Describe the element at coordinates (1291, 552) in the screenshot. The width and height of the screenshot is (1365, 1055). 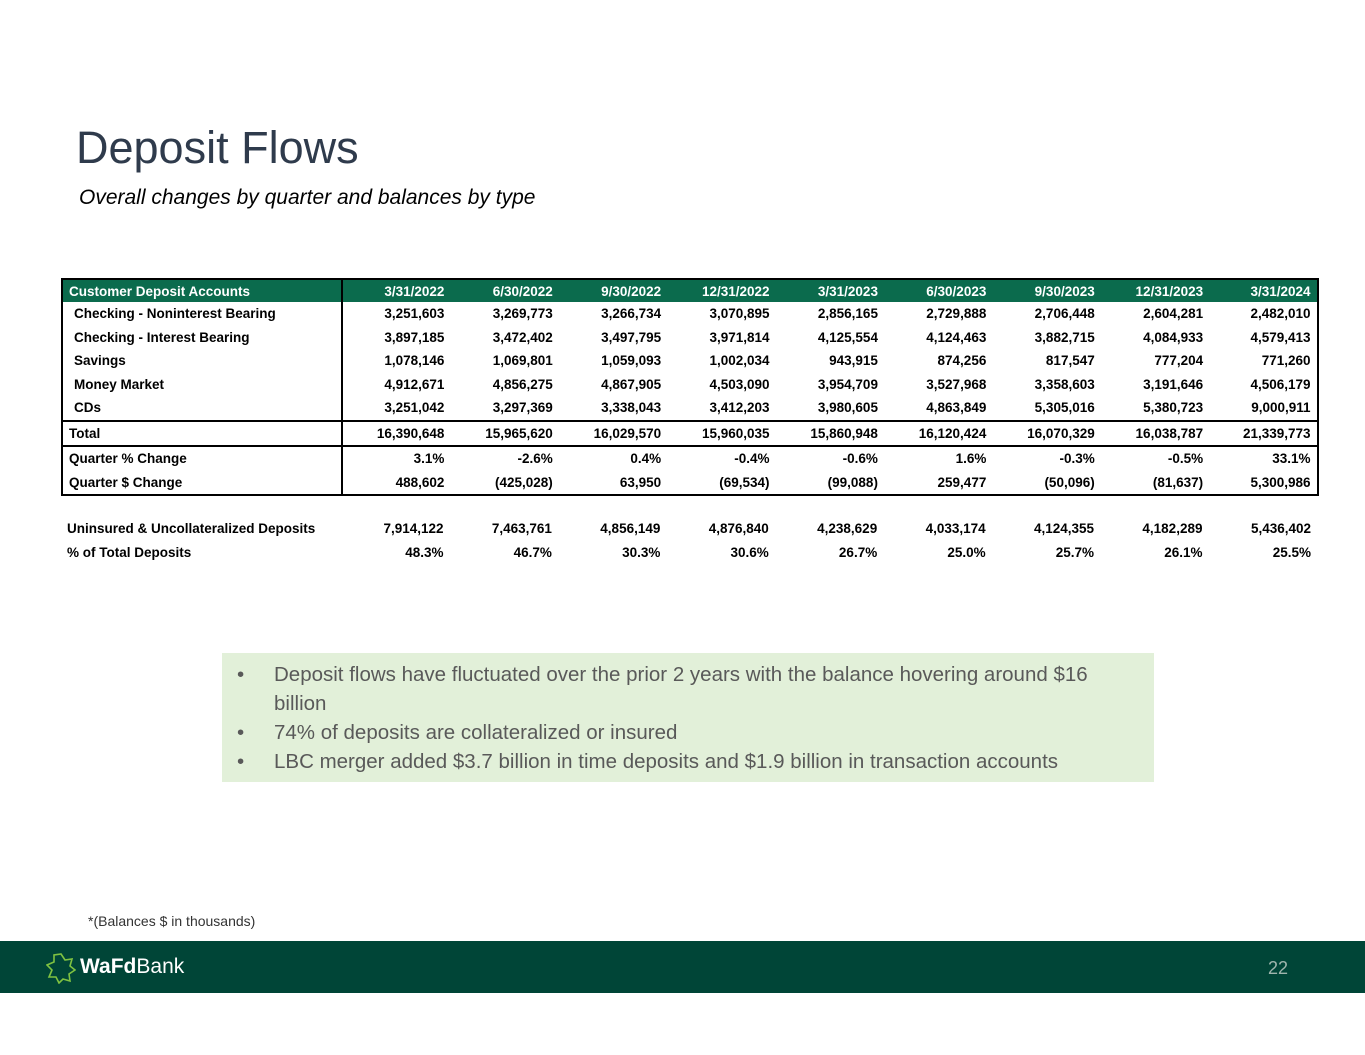
I see `cell: 25.5%` at that location.